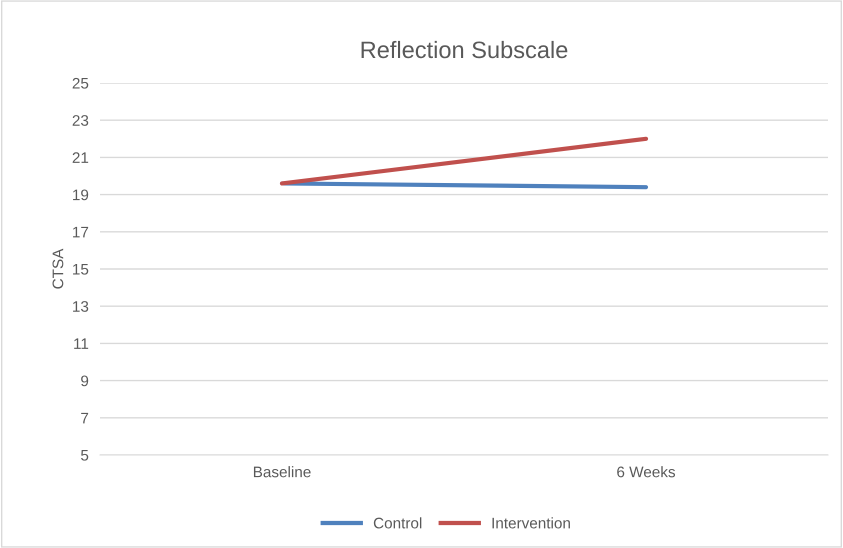 The height and width of the screenshot is (548, 843). I want to click on y-tick-label: 5, so click(84, 455).